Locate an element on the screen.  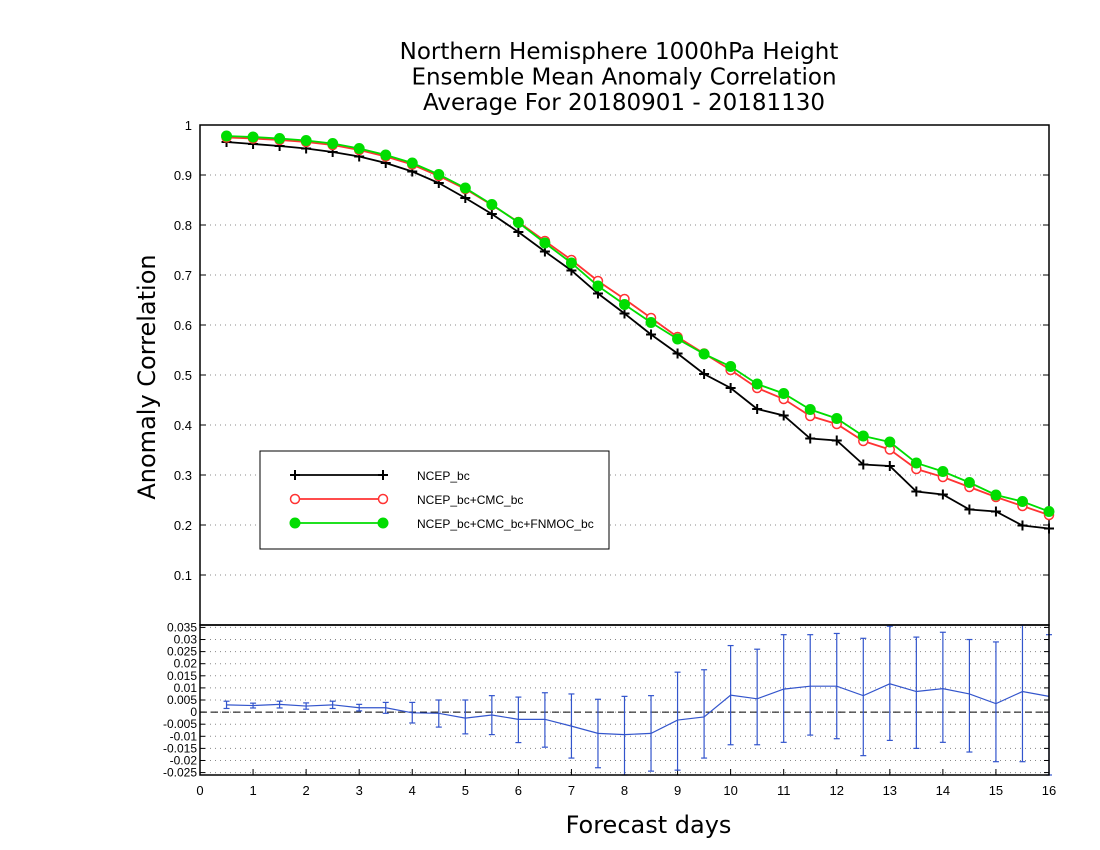
chart-title-line: Average For 20180901 - 20181130 is located at coordinates (624, 103).